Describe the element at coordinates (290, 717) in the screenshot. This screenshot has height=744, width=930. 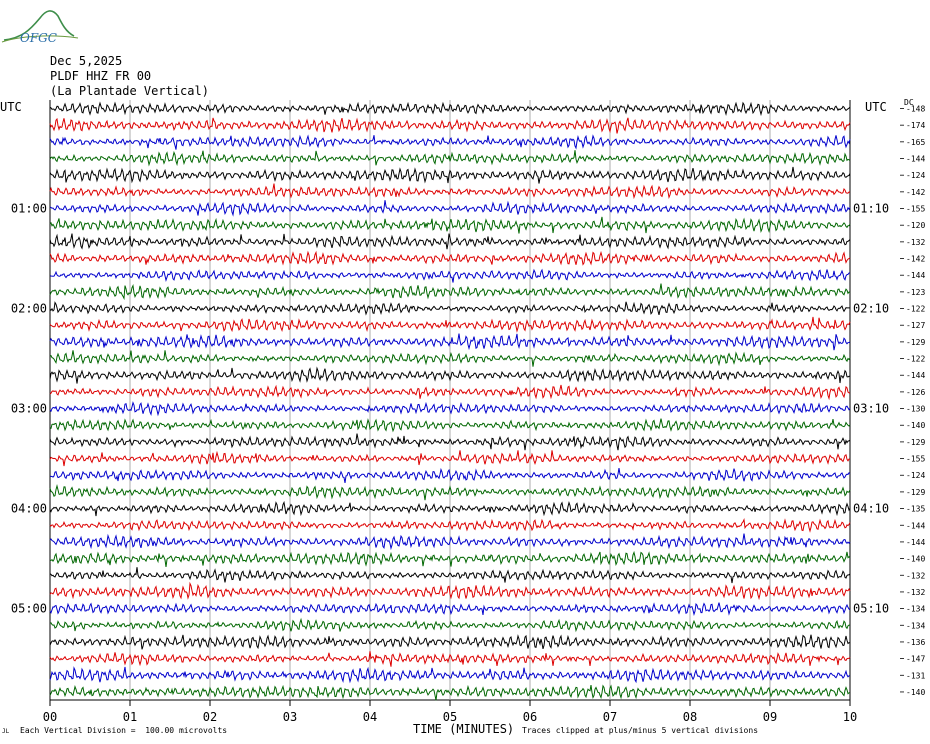
I see `x-tick-label: 03` at that location.